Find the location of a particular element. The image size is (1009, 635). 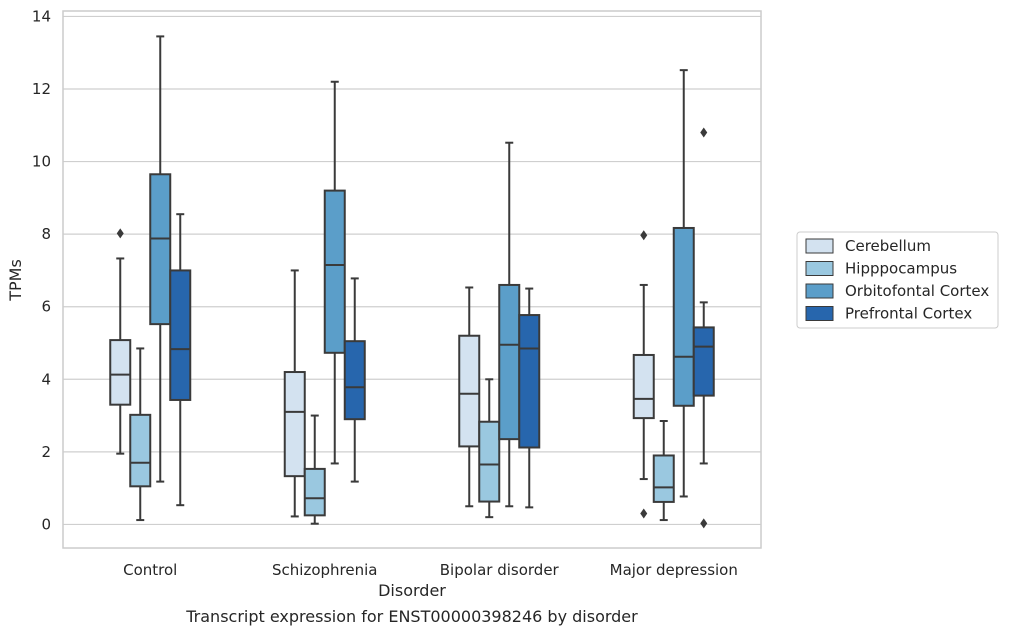

y-tick-label-0: 0 is located at coordinates (46, 524).